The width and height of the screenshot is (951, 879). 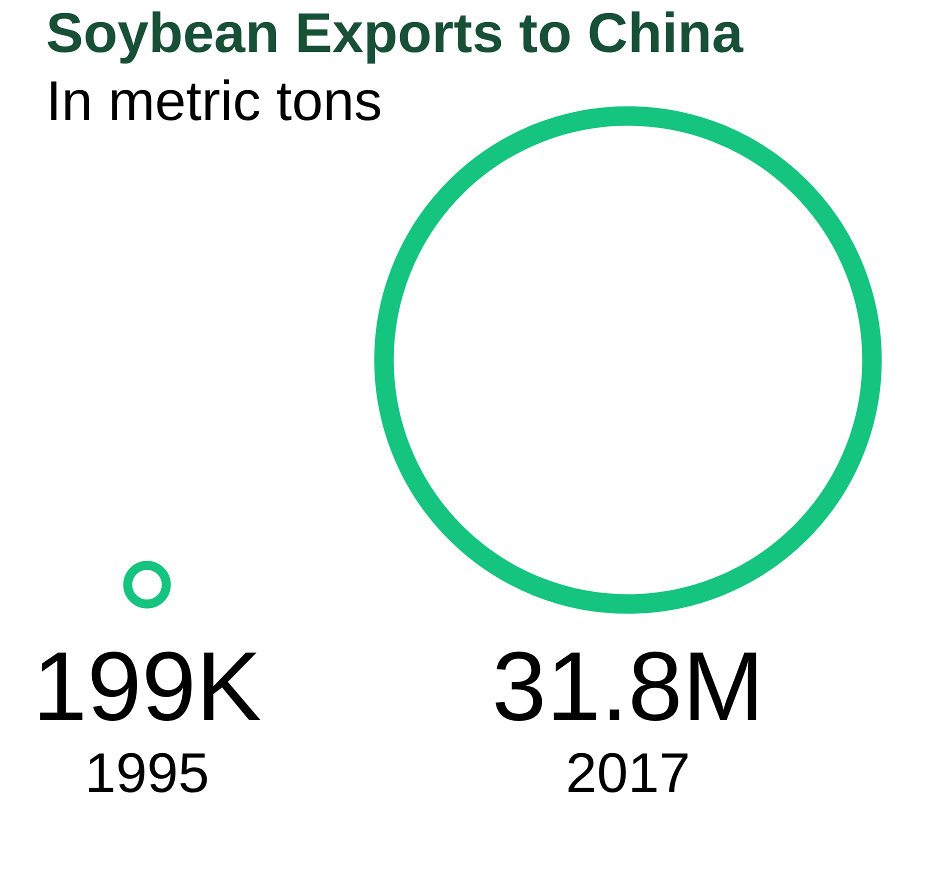 I want to click on category-label: 2017, so click(x=628, y=772).